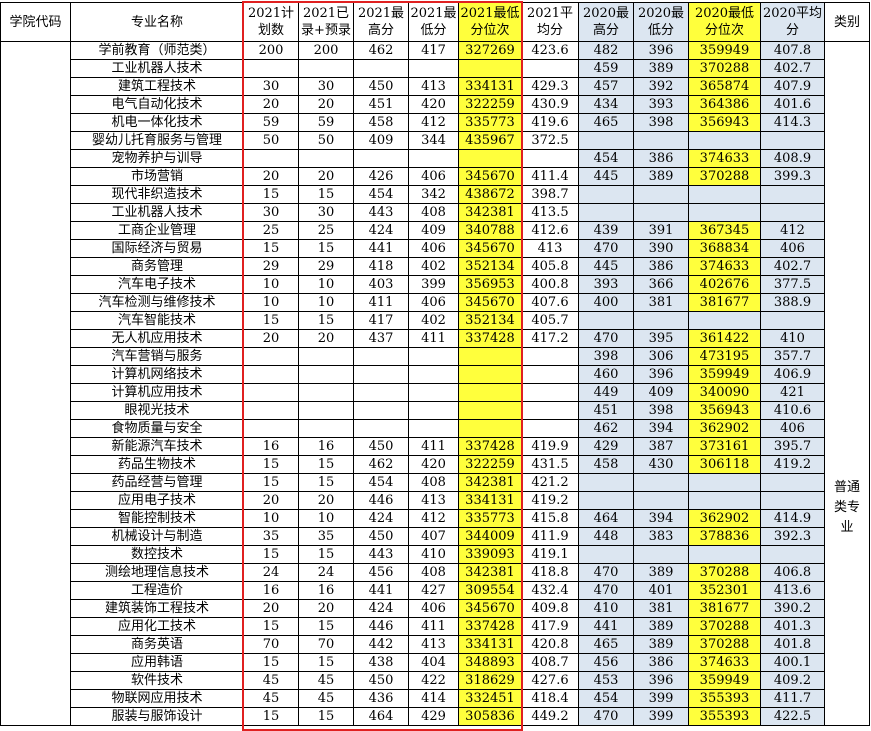  I want to click on score-cell: 413, so click(433, 86).